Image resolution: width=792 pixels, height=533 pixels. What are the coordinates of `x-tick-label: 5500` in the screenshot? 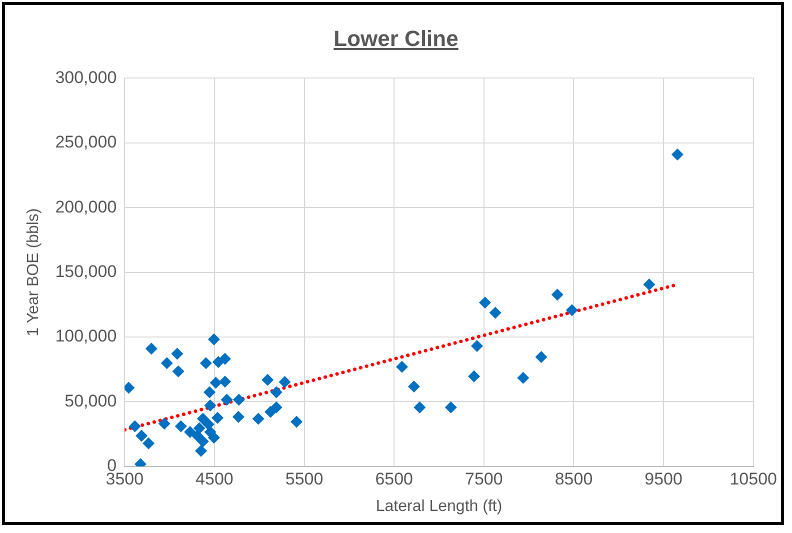 It's located at (304, 478).